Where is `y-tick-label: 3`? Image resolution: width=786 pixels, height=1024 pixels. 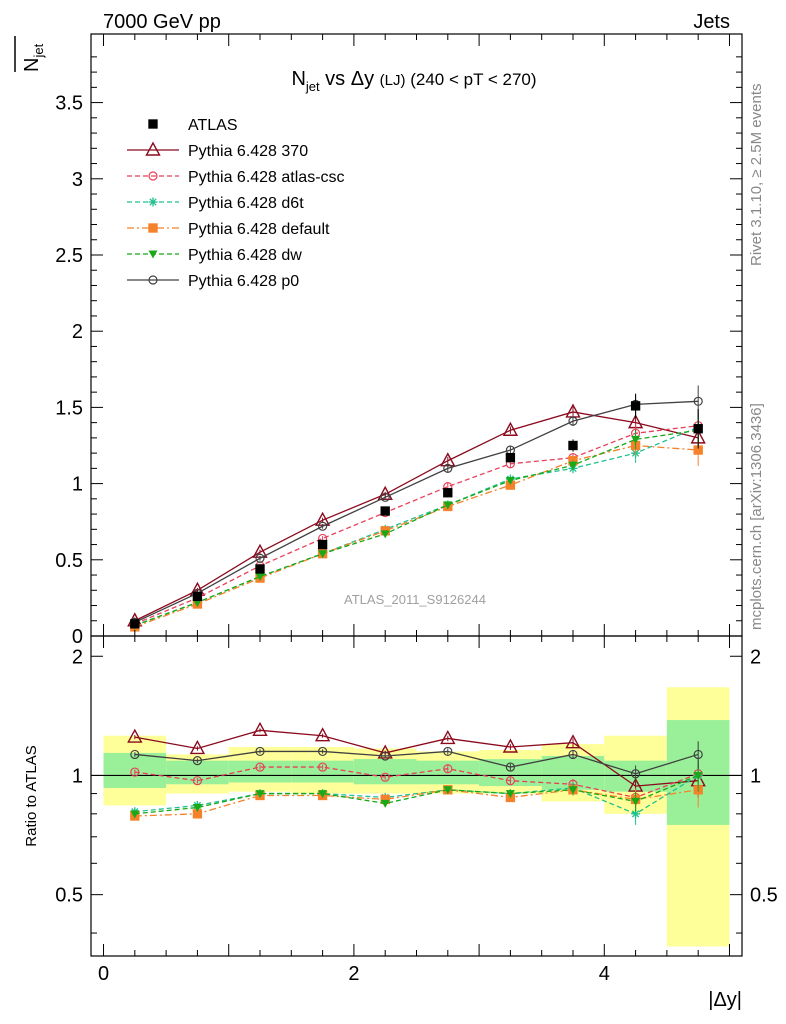
y-tick-label: 3 is located at coordinates (77, 180).